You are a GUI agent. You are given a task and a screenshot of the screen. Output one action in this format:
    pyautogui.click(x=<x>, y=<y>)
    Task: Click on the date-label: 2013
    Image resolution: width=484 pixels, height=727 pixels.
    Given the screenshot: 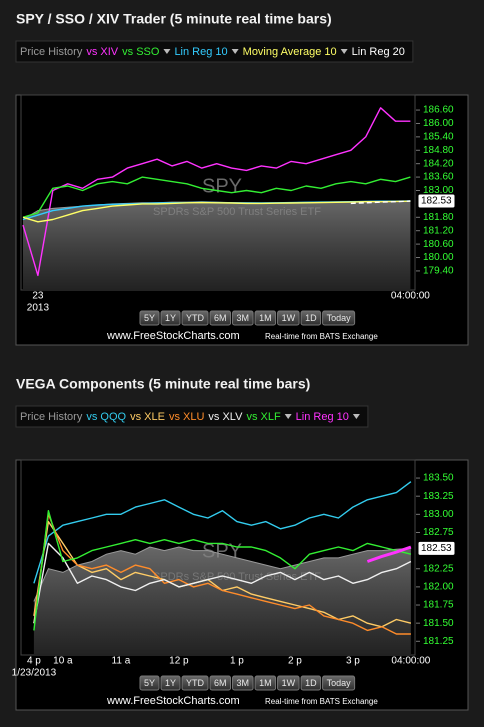 What is the action you would take?
    pyautogui.click(x=38, y=308)
    